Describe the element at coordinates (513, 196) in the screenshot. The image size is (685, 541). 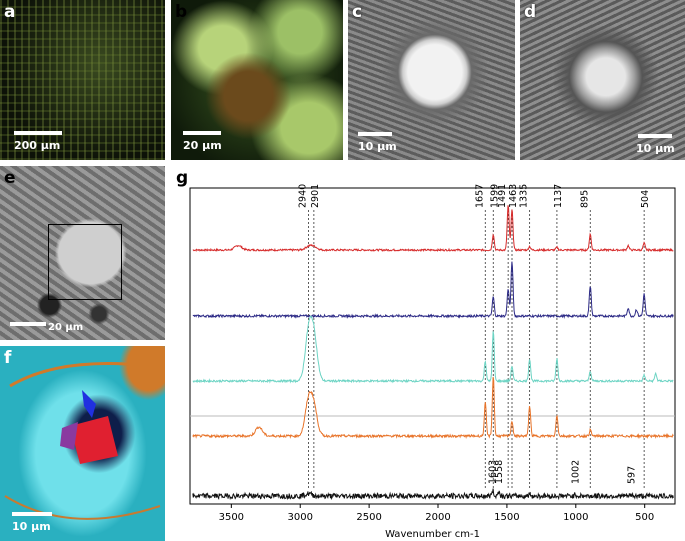
I see `peak-label-top: 1463` at that location.